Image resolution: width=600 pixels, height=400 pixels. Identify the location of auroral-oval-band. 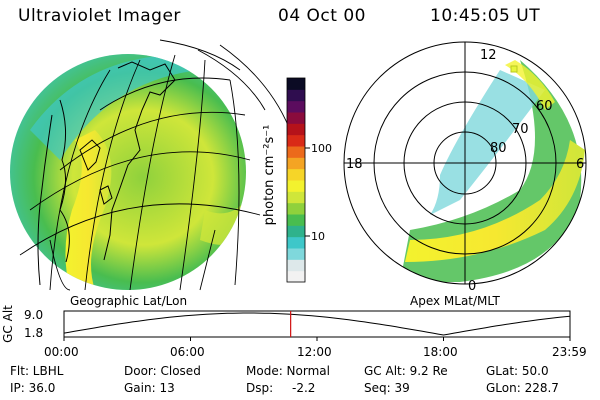
(495, 201).